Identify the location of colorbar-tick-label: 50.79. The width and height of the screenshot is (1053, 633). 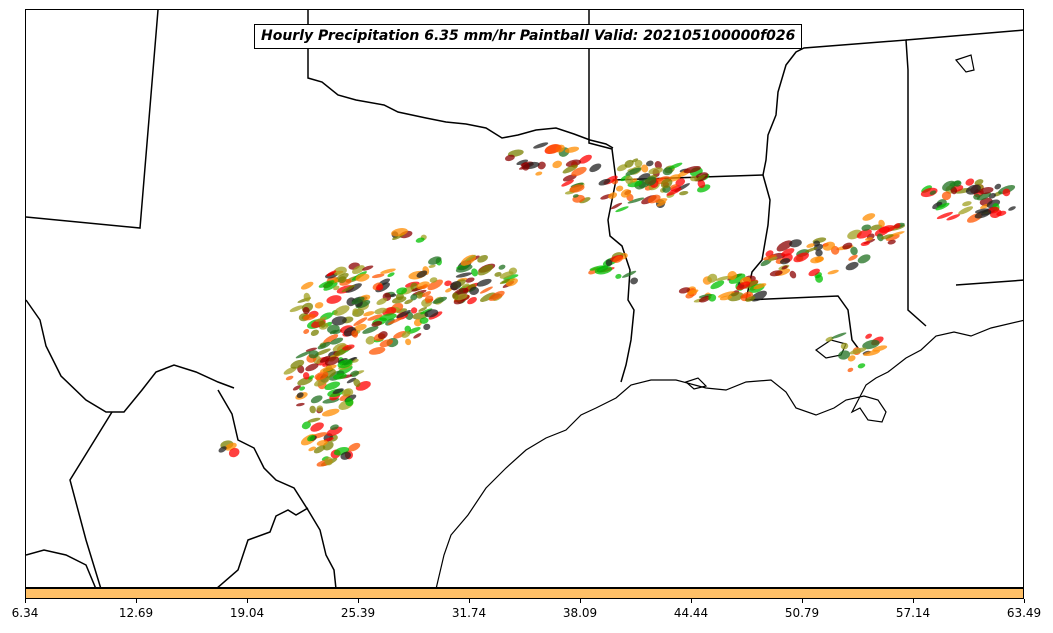
(802, 613).